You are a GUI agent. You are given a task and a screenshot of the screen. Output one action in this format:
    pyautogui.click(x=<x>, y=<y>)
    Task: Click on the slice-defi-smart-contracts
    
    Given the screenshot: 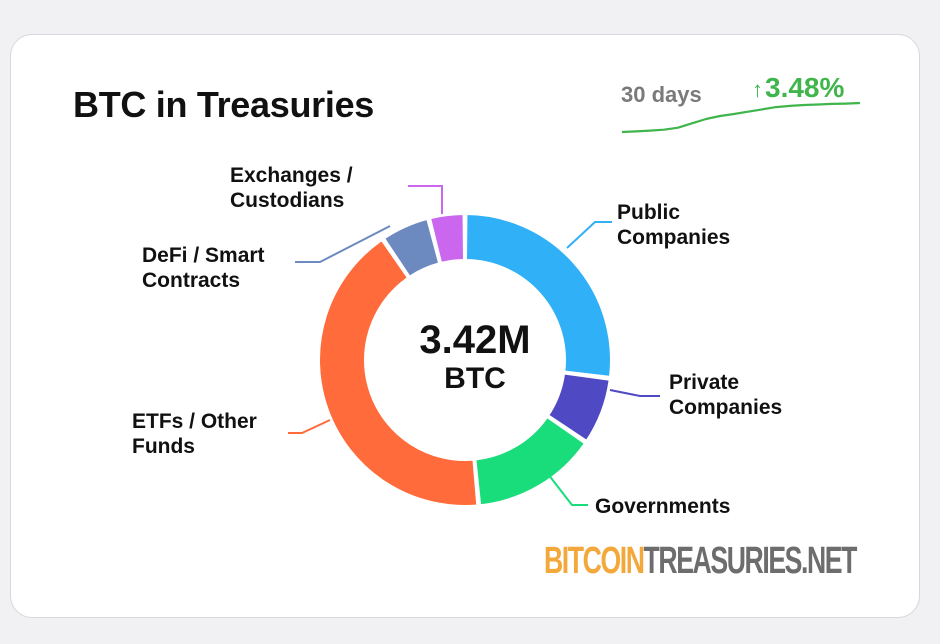 What is the action you would take?
    pyautogui.click(x=412, y=247)
    